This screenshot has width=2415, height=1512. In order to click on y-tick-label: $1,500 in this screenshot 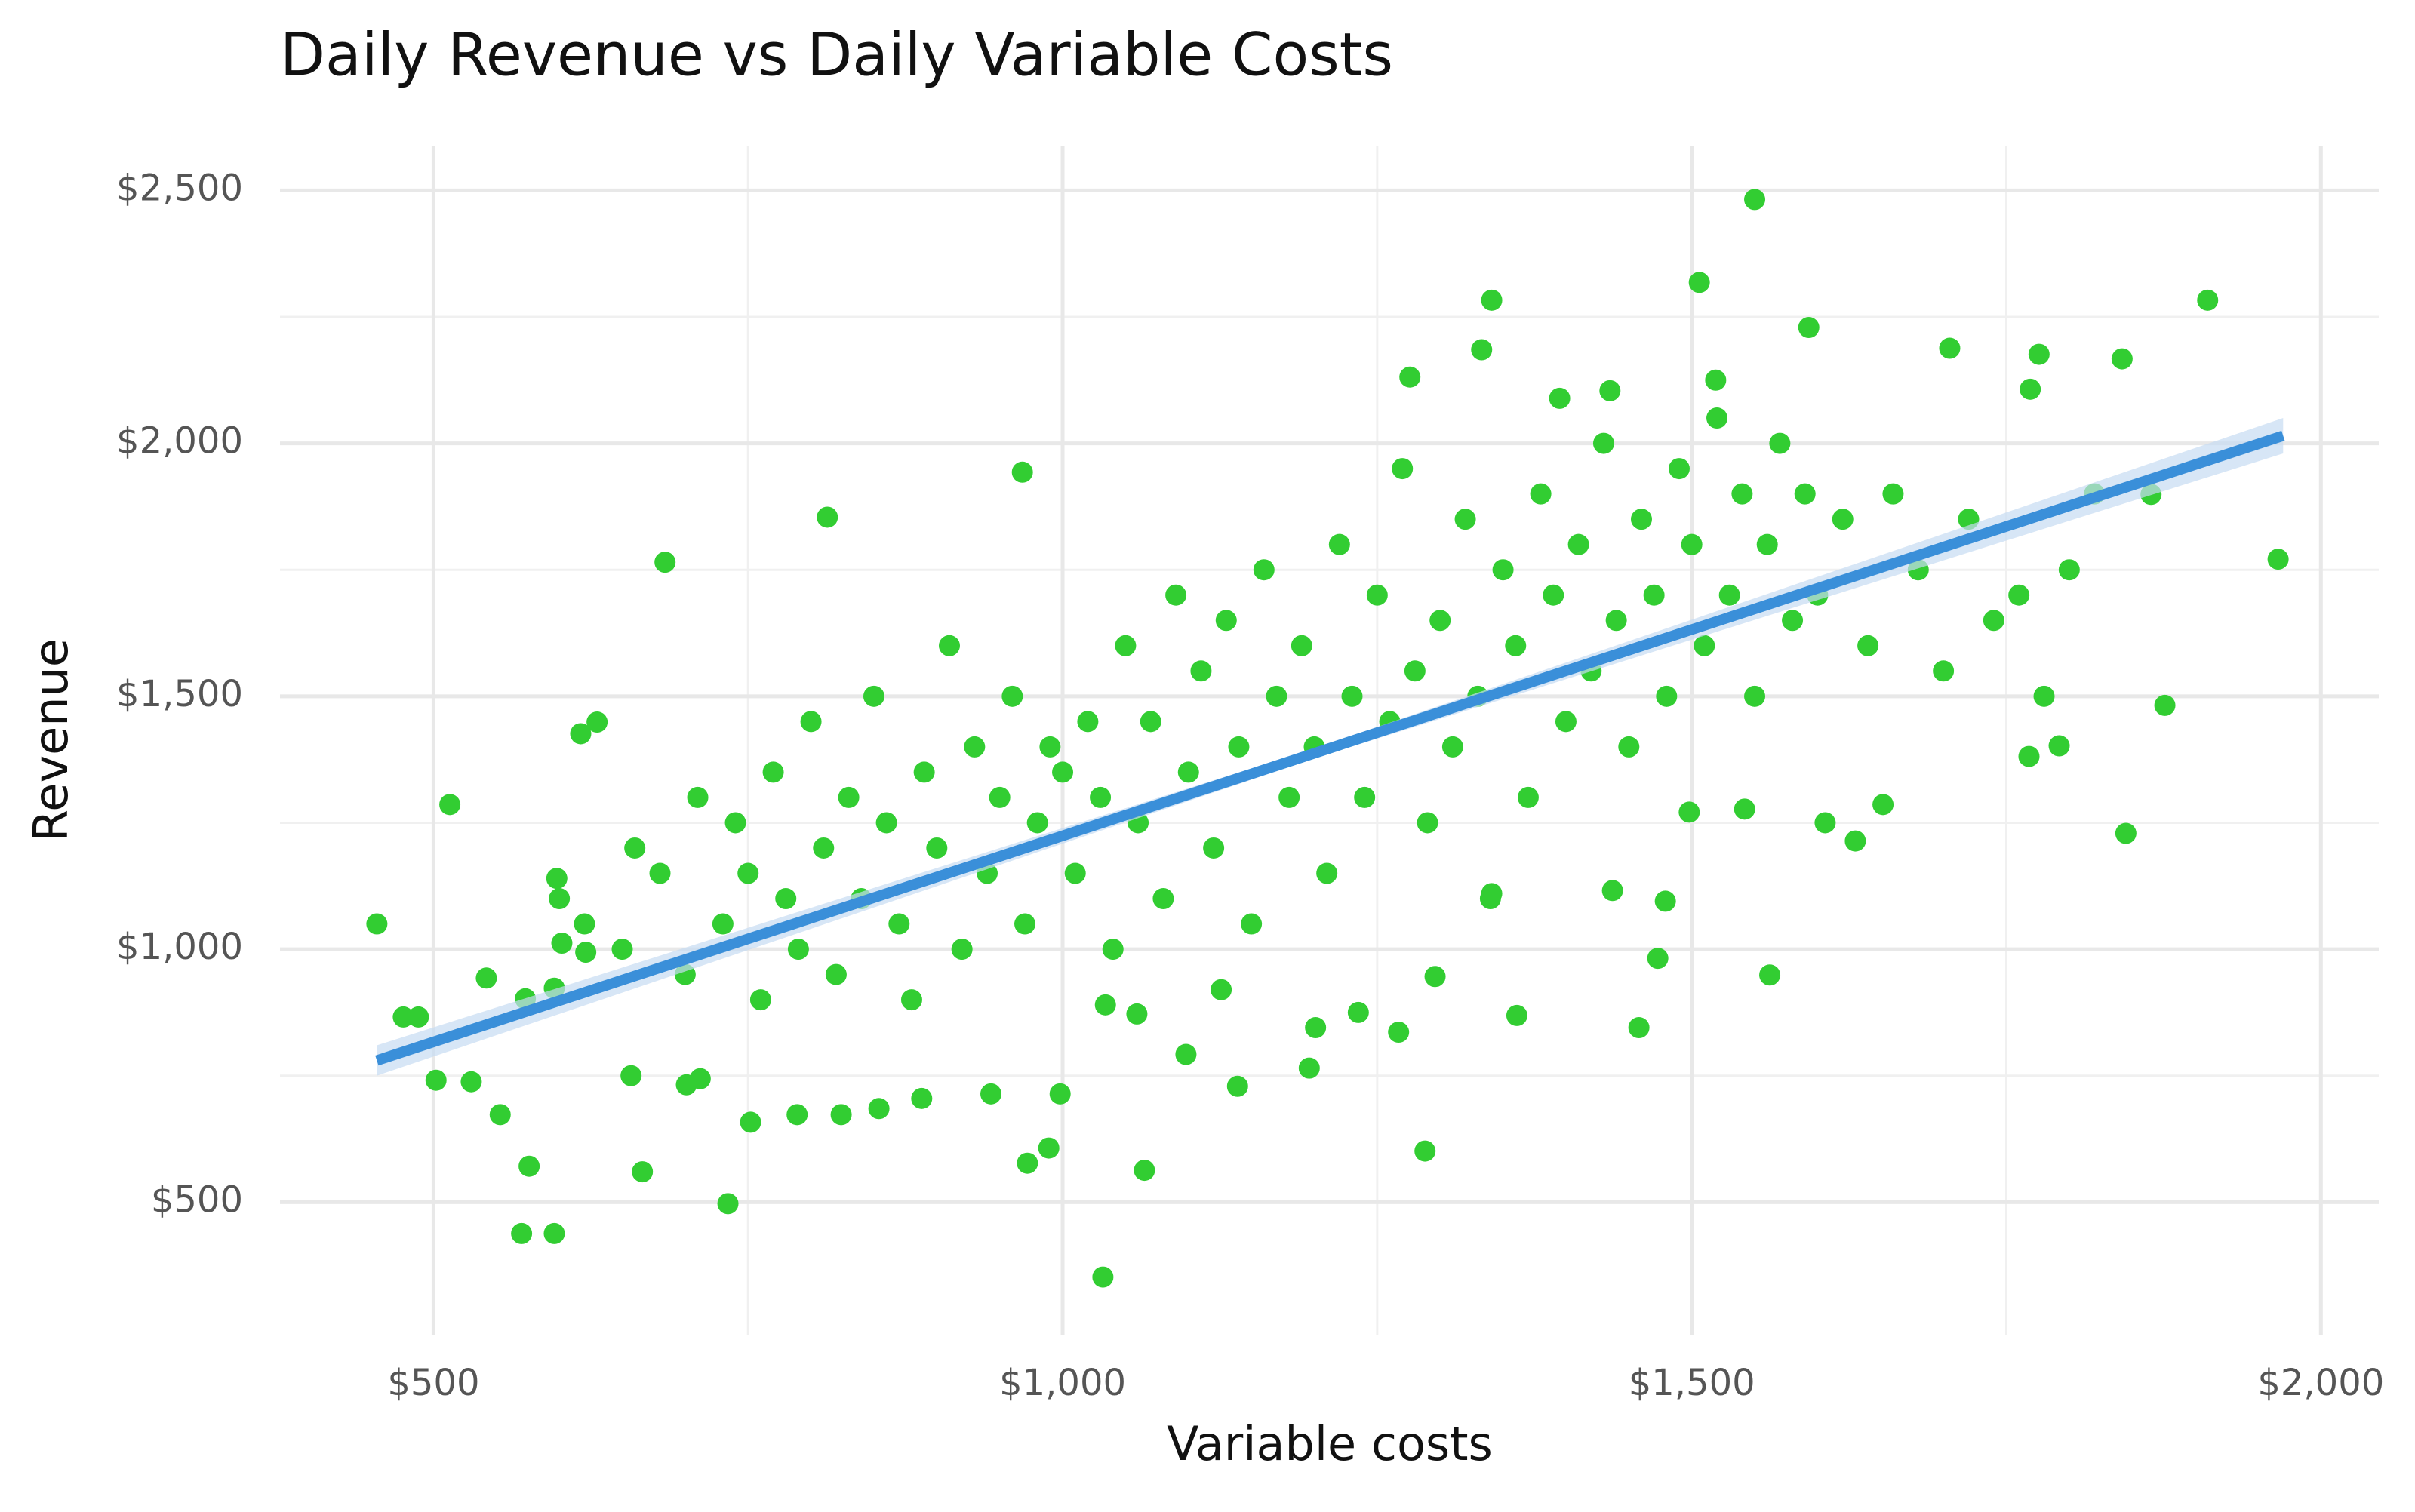, I will do `click(179, 694)`.